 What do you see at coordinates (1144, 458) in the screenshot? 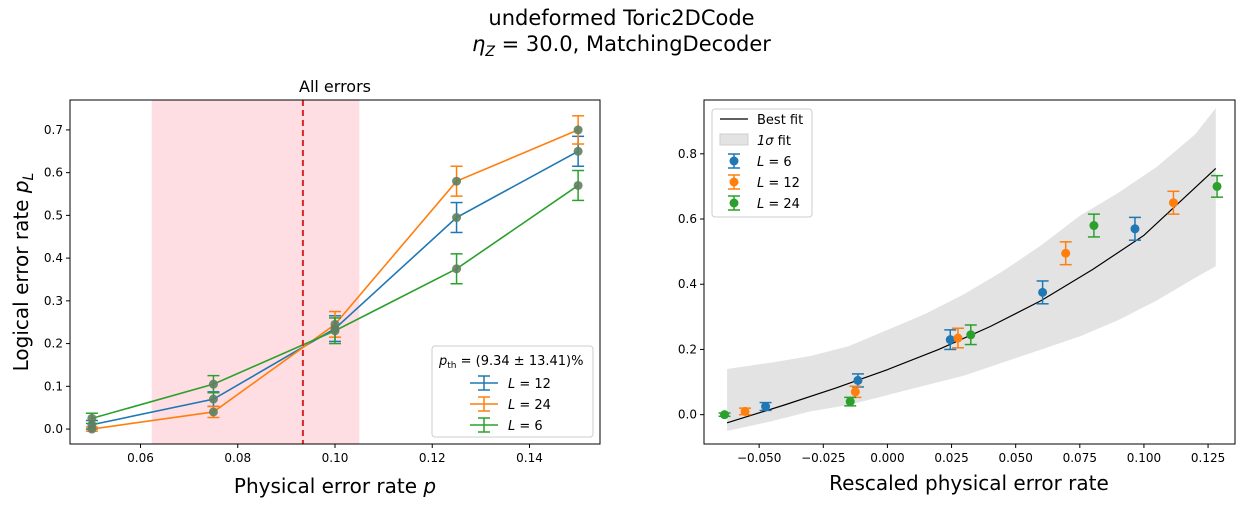
I see `right-x-tick-label: 0.100` at bounding box center [1144, 458].